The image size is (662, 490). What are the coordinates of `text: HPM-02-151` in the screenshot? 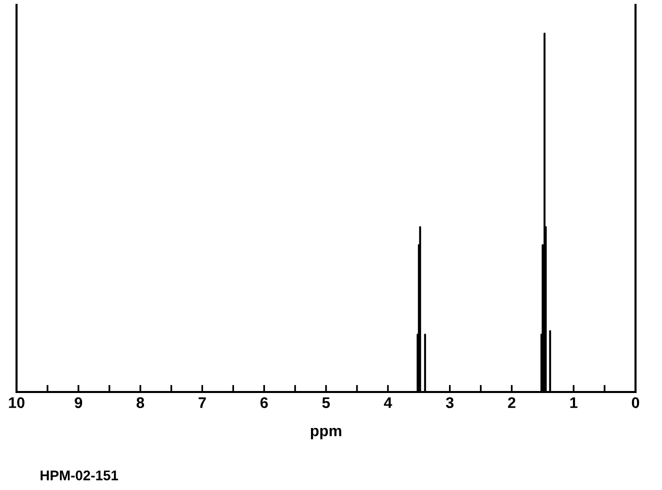 It's located at (79, 475).